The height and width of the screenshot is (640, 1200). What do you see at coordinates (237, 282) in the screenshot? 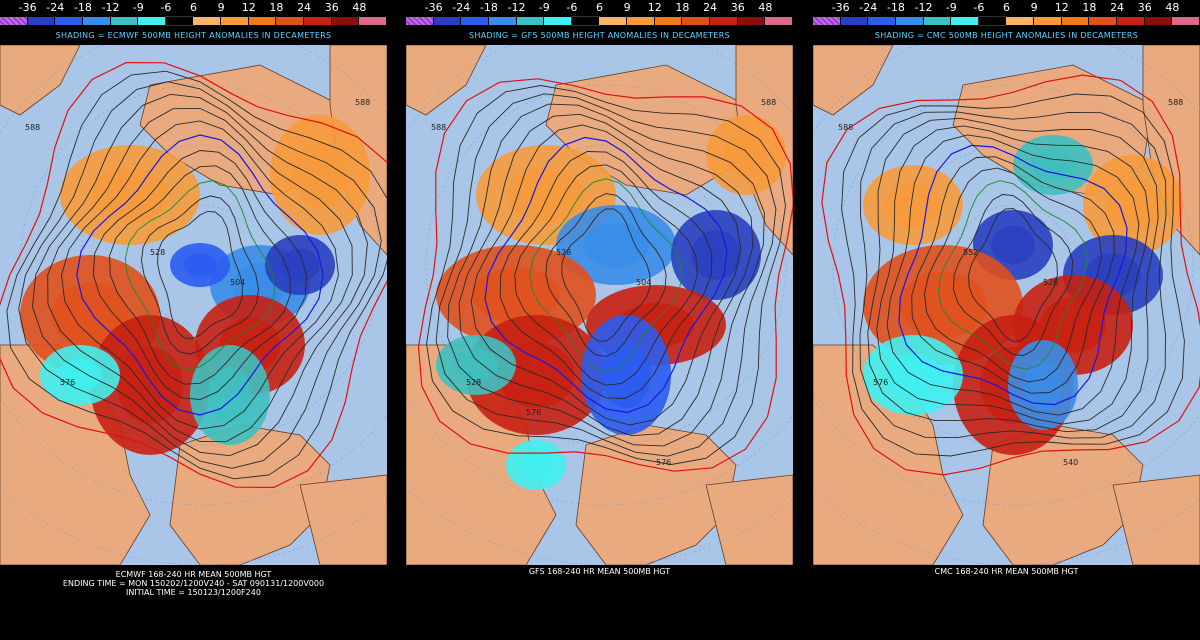
I see `contour-label: 504` at bounding box center [237, 282].